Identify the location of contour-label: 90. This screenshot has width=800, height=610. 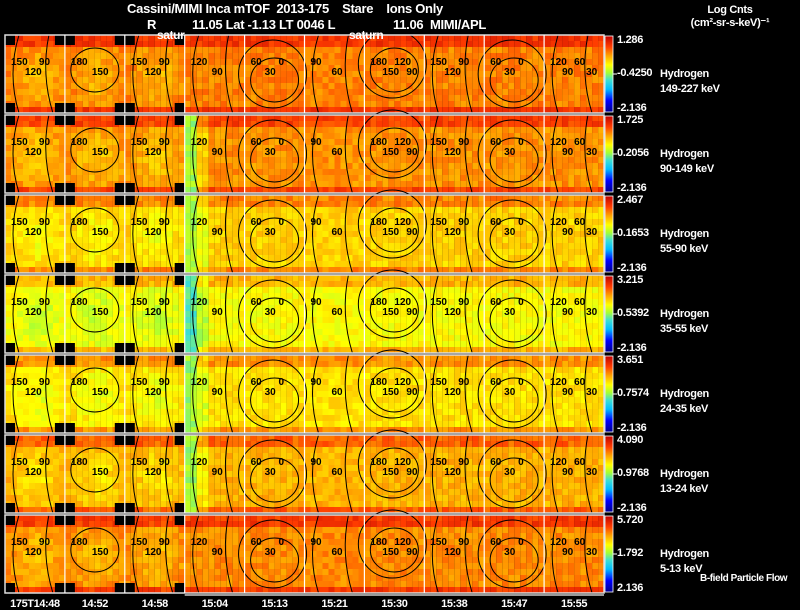
(568, 232).